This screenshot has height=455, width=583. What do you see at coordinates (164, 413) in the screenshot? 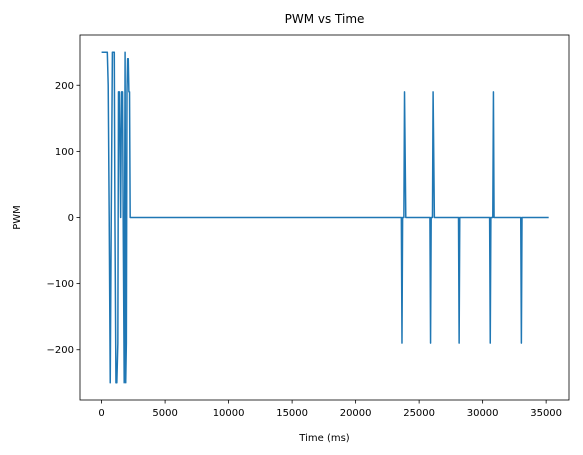
I see `x-tick-label: 5000` at bounding box center [164, 413].